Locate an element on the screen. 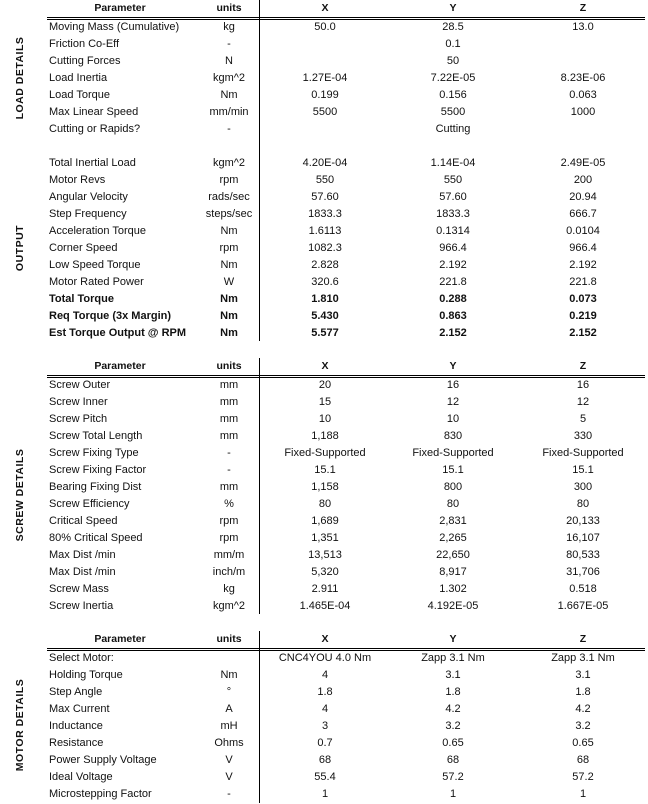 The height and width of the screenshot is (804, 648). y-value-cell: 1833.3 is located at coordinates (453, 214).